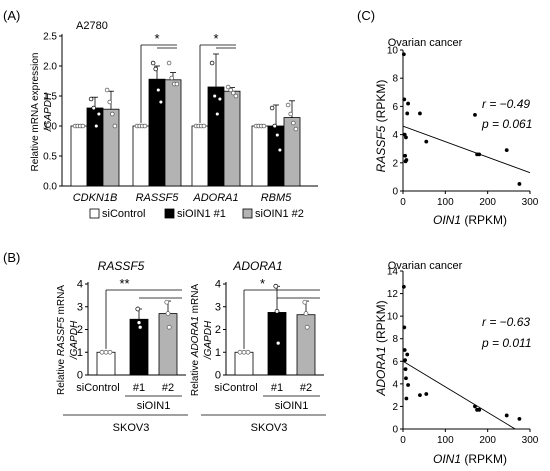 Image resolution: width=550 pixels, height=471 pixels. I want to click on legend-label-control: siControl, so click(123, 214).